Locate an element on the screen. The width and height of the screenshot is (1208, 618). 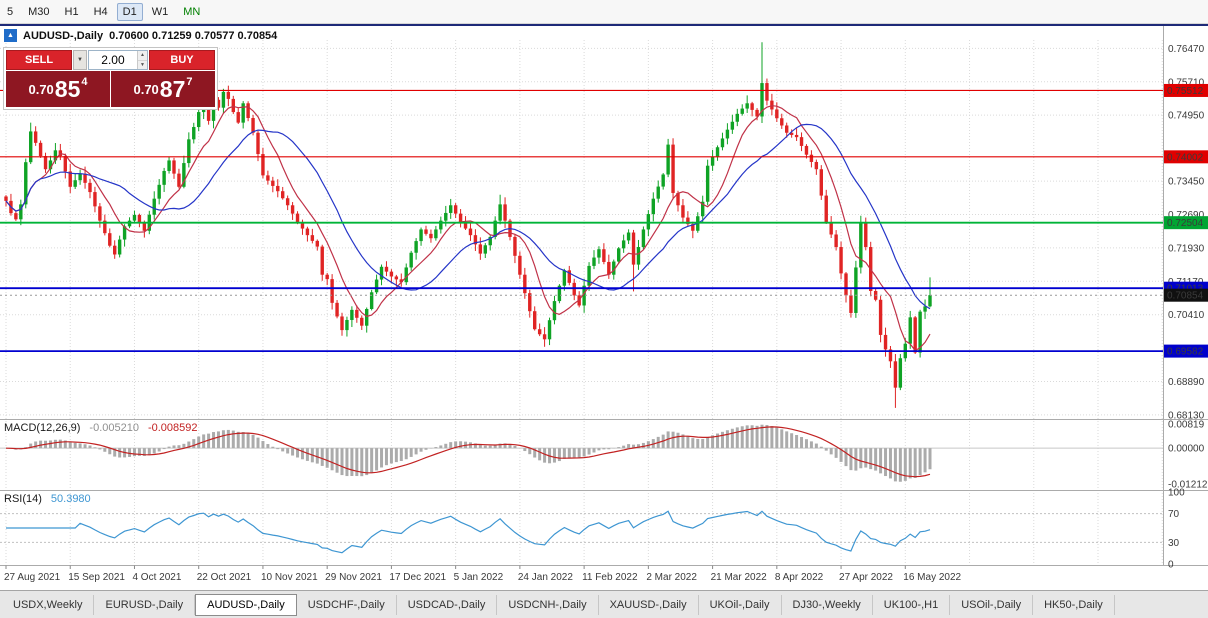
buy-price-display: 0.70 87 7 is located at coordinates (163, 89).